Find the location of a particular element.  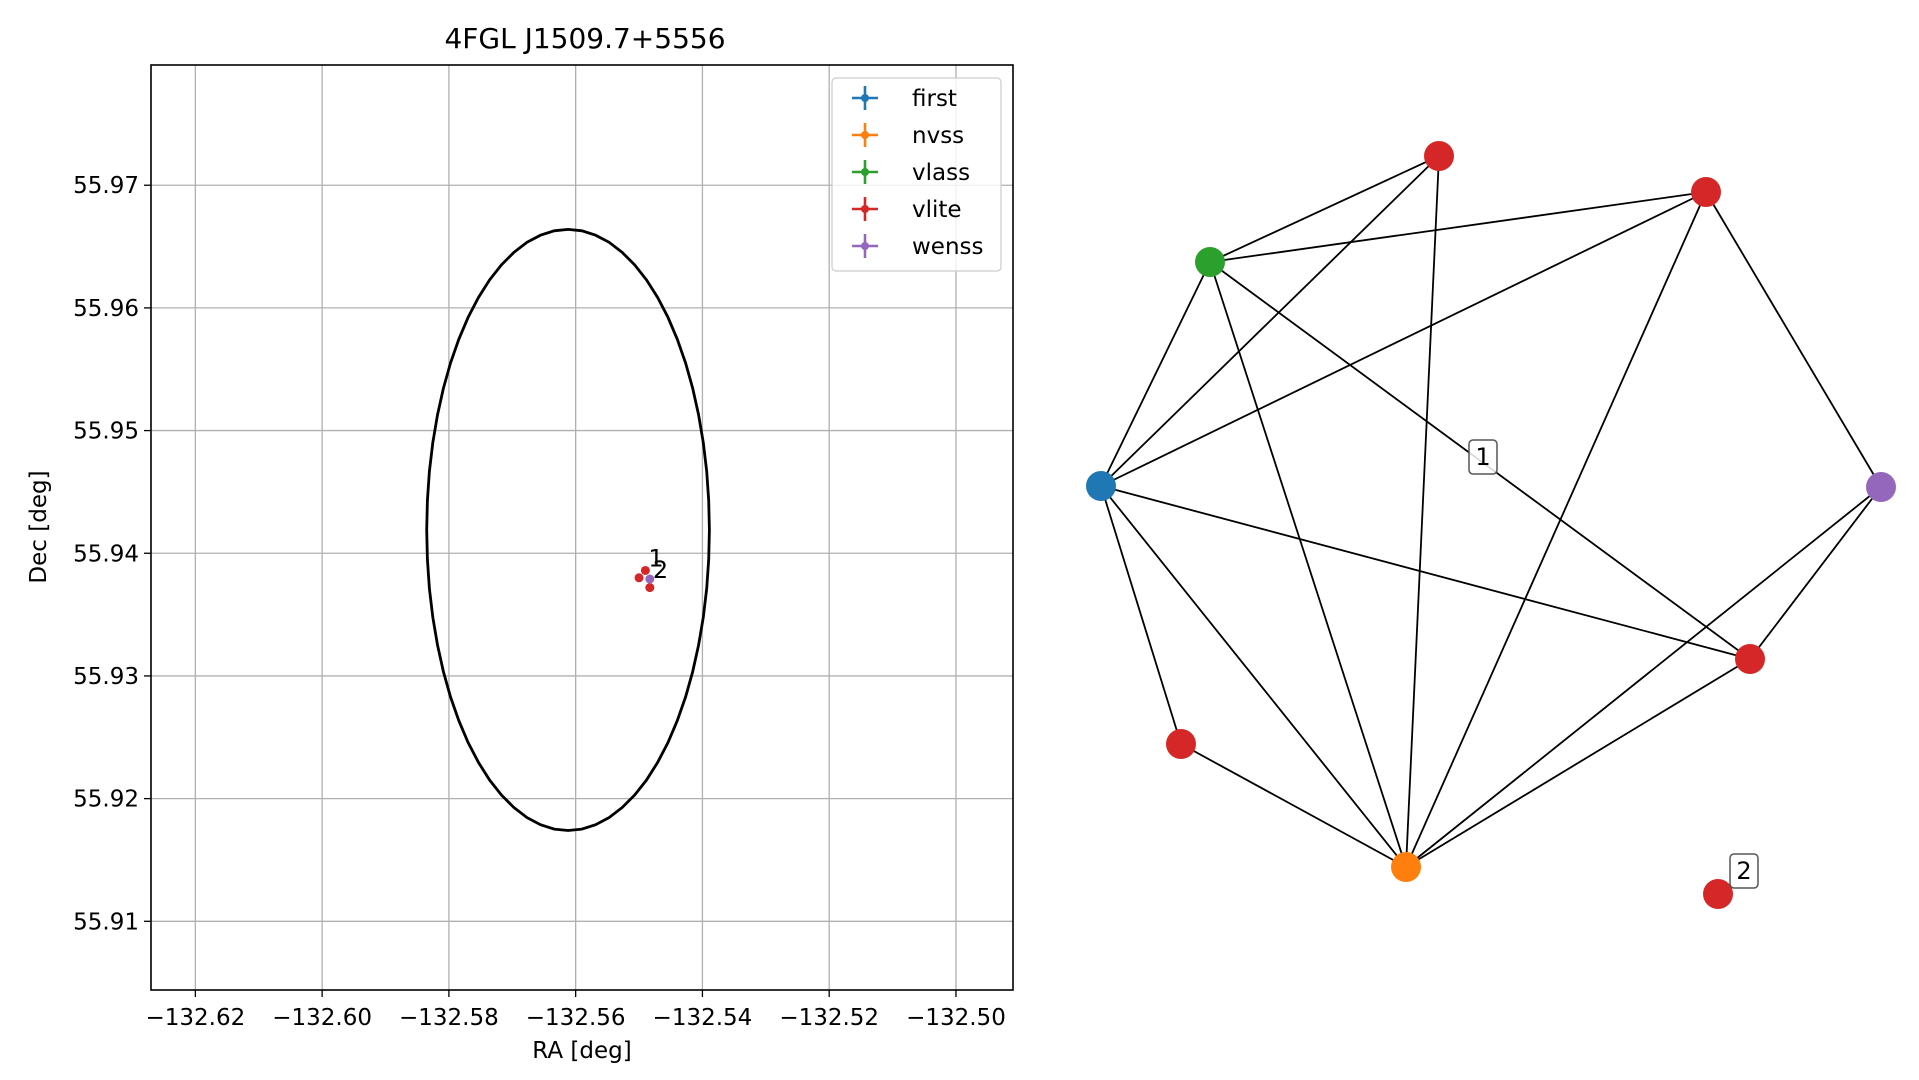

network-label: 2 is located at coordinates (1744, 871).